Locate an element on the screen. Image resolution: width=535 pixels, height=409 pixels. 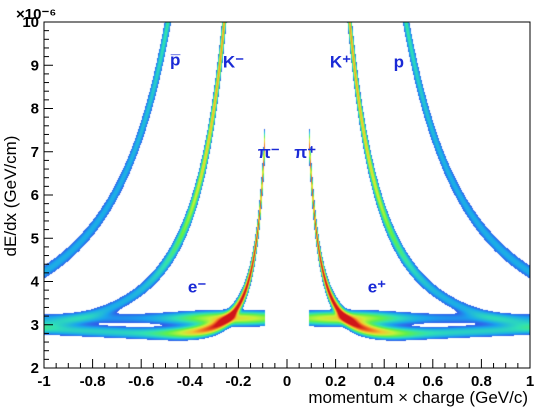
y-tick-label: 2 is located at coordinates (35, 368).